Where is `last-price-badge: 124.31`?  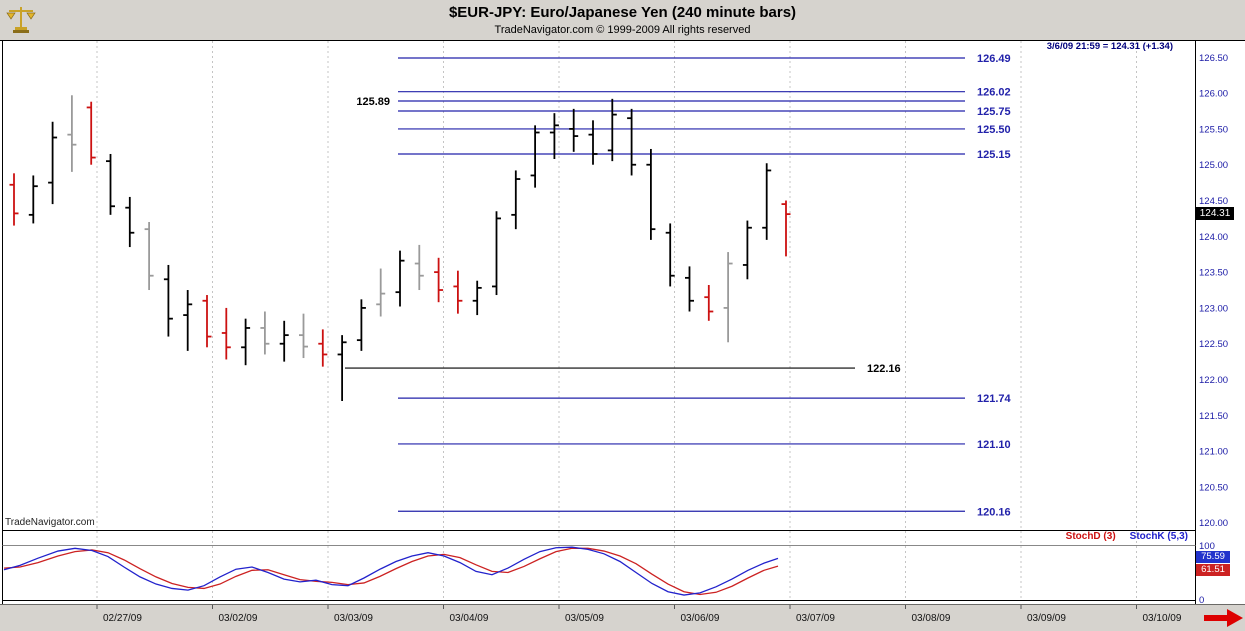
last-price-badge: 124.31 is located at coordinates (1215, 213).